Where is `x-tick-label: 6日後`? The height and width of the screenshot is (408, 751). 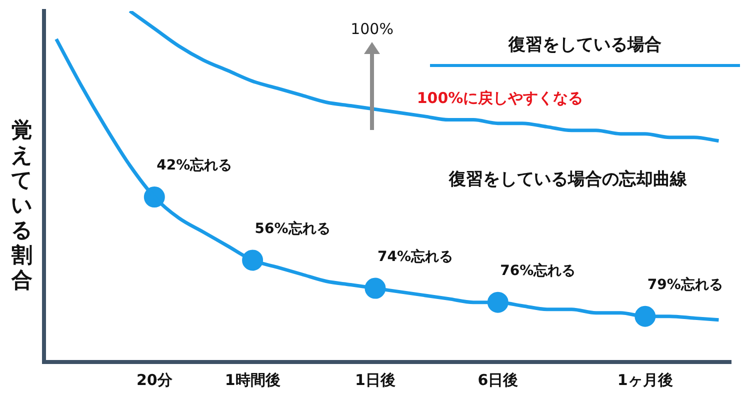
x-tick-label: 6日後 is located at coordinates (498, 379).